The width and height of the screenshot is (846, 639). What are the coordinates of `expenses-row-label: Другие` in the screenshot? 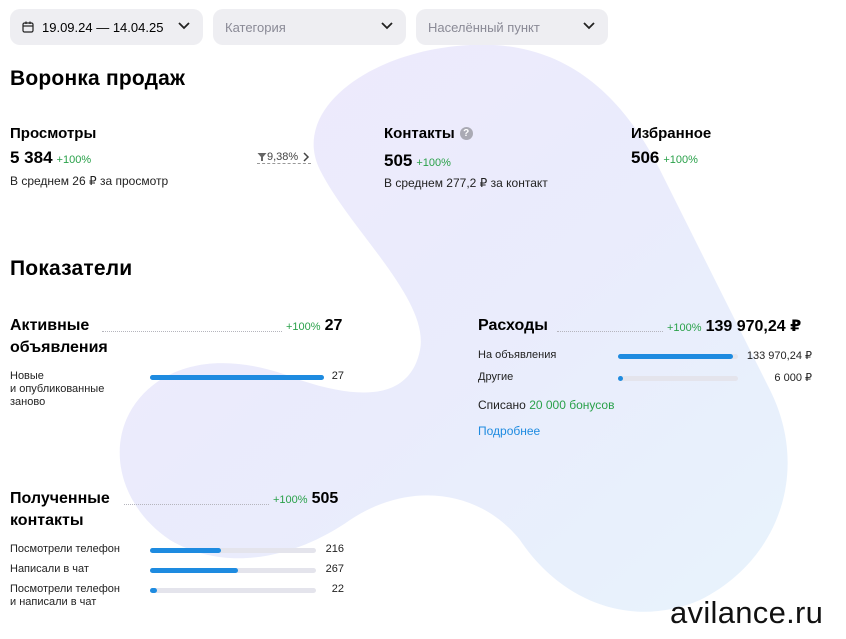 It's located at (496, 377).